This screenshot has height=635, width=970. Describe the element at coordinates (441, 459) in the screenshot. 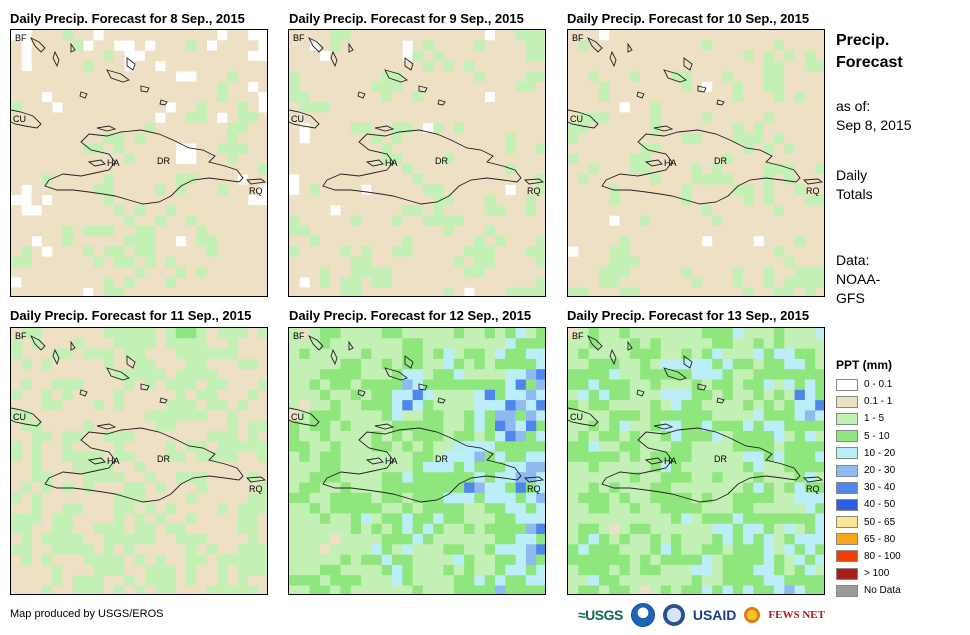

I see `label-dr: DR` at that location.